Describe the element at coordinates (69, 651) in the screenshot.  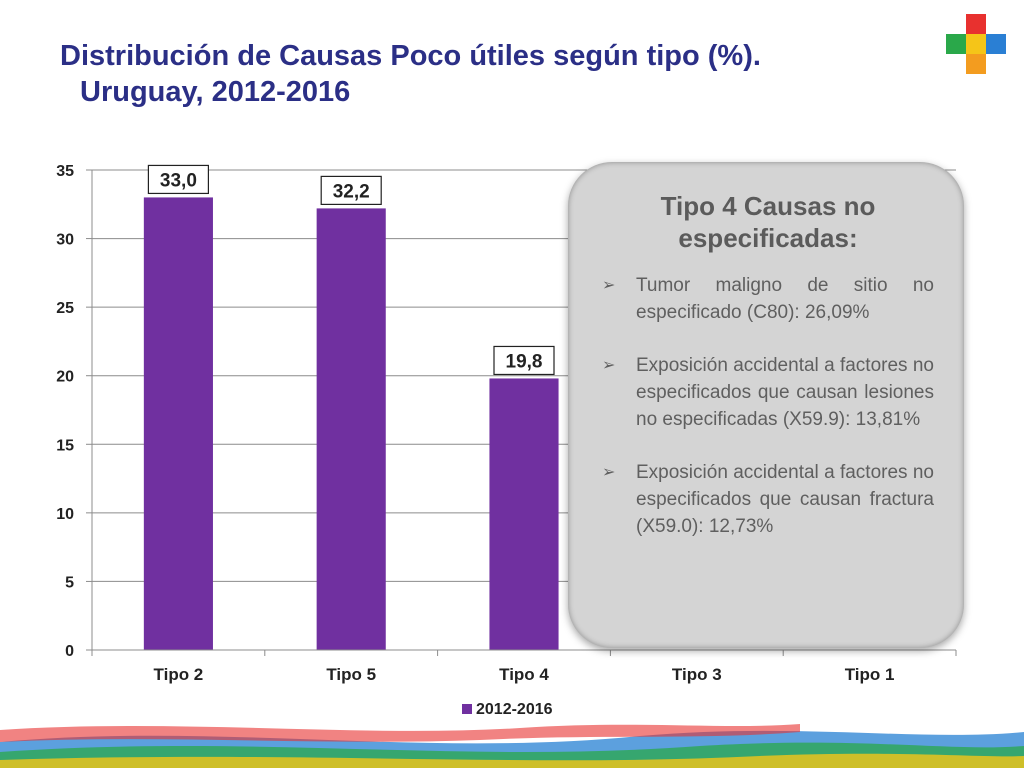
I see `y-tick-label: 0` at that location.